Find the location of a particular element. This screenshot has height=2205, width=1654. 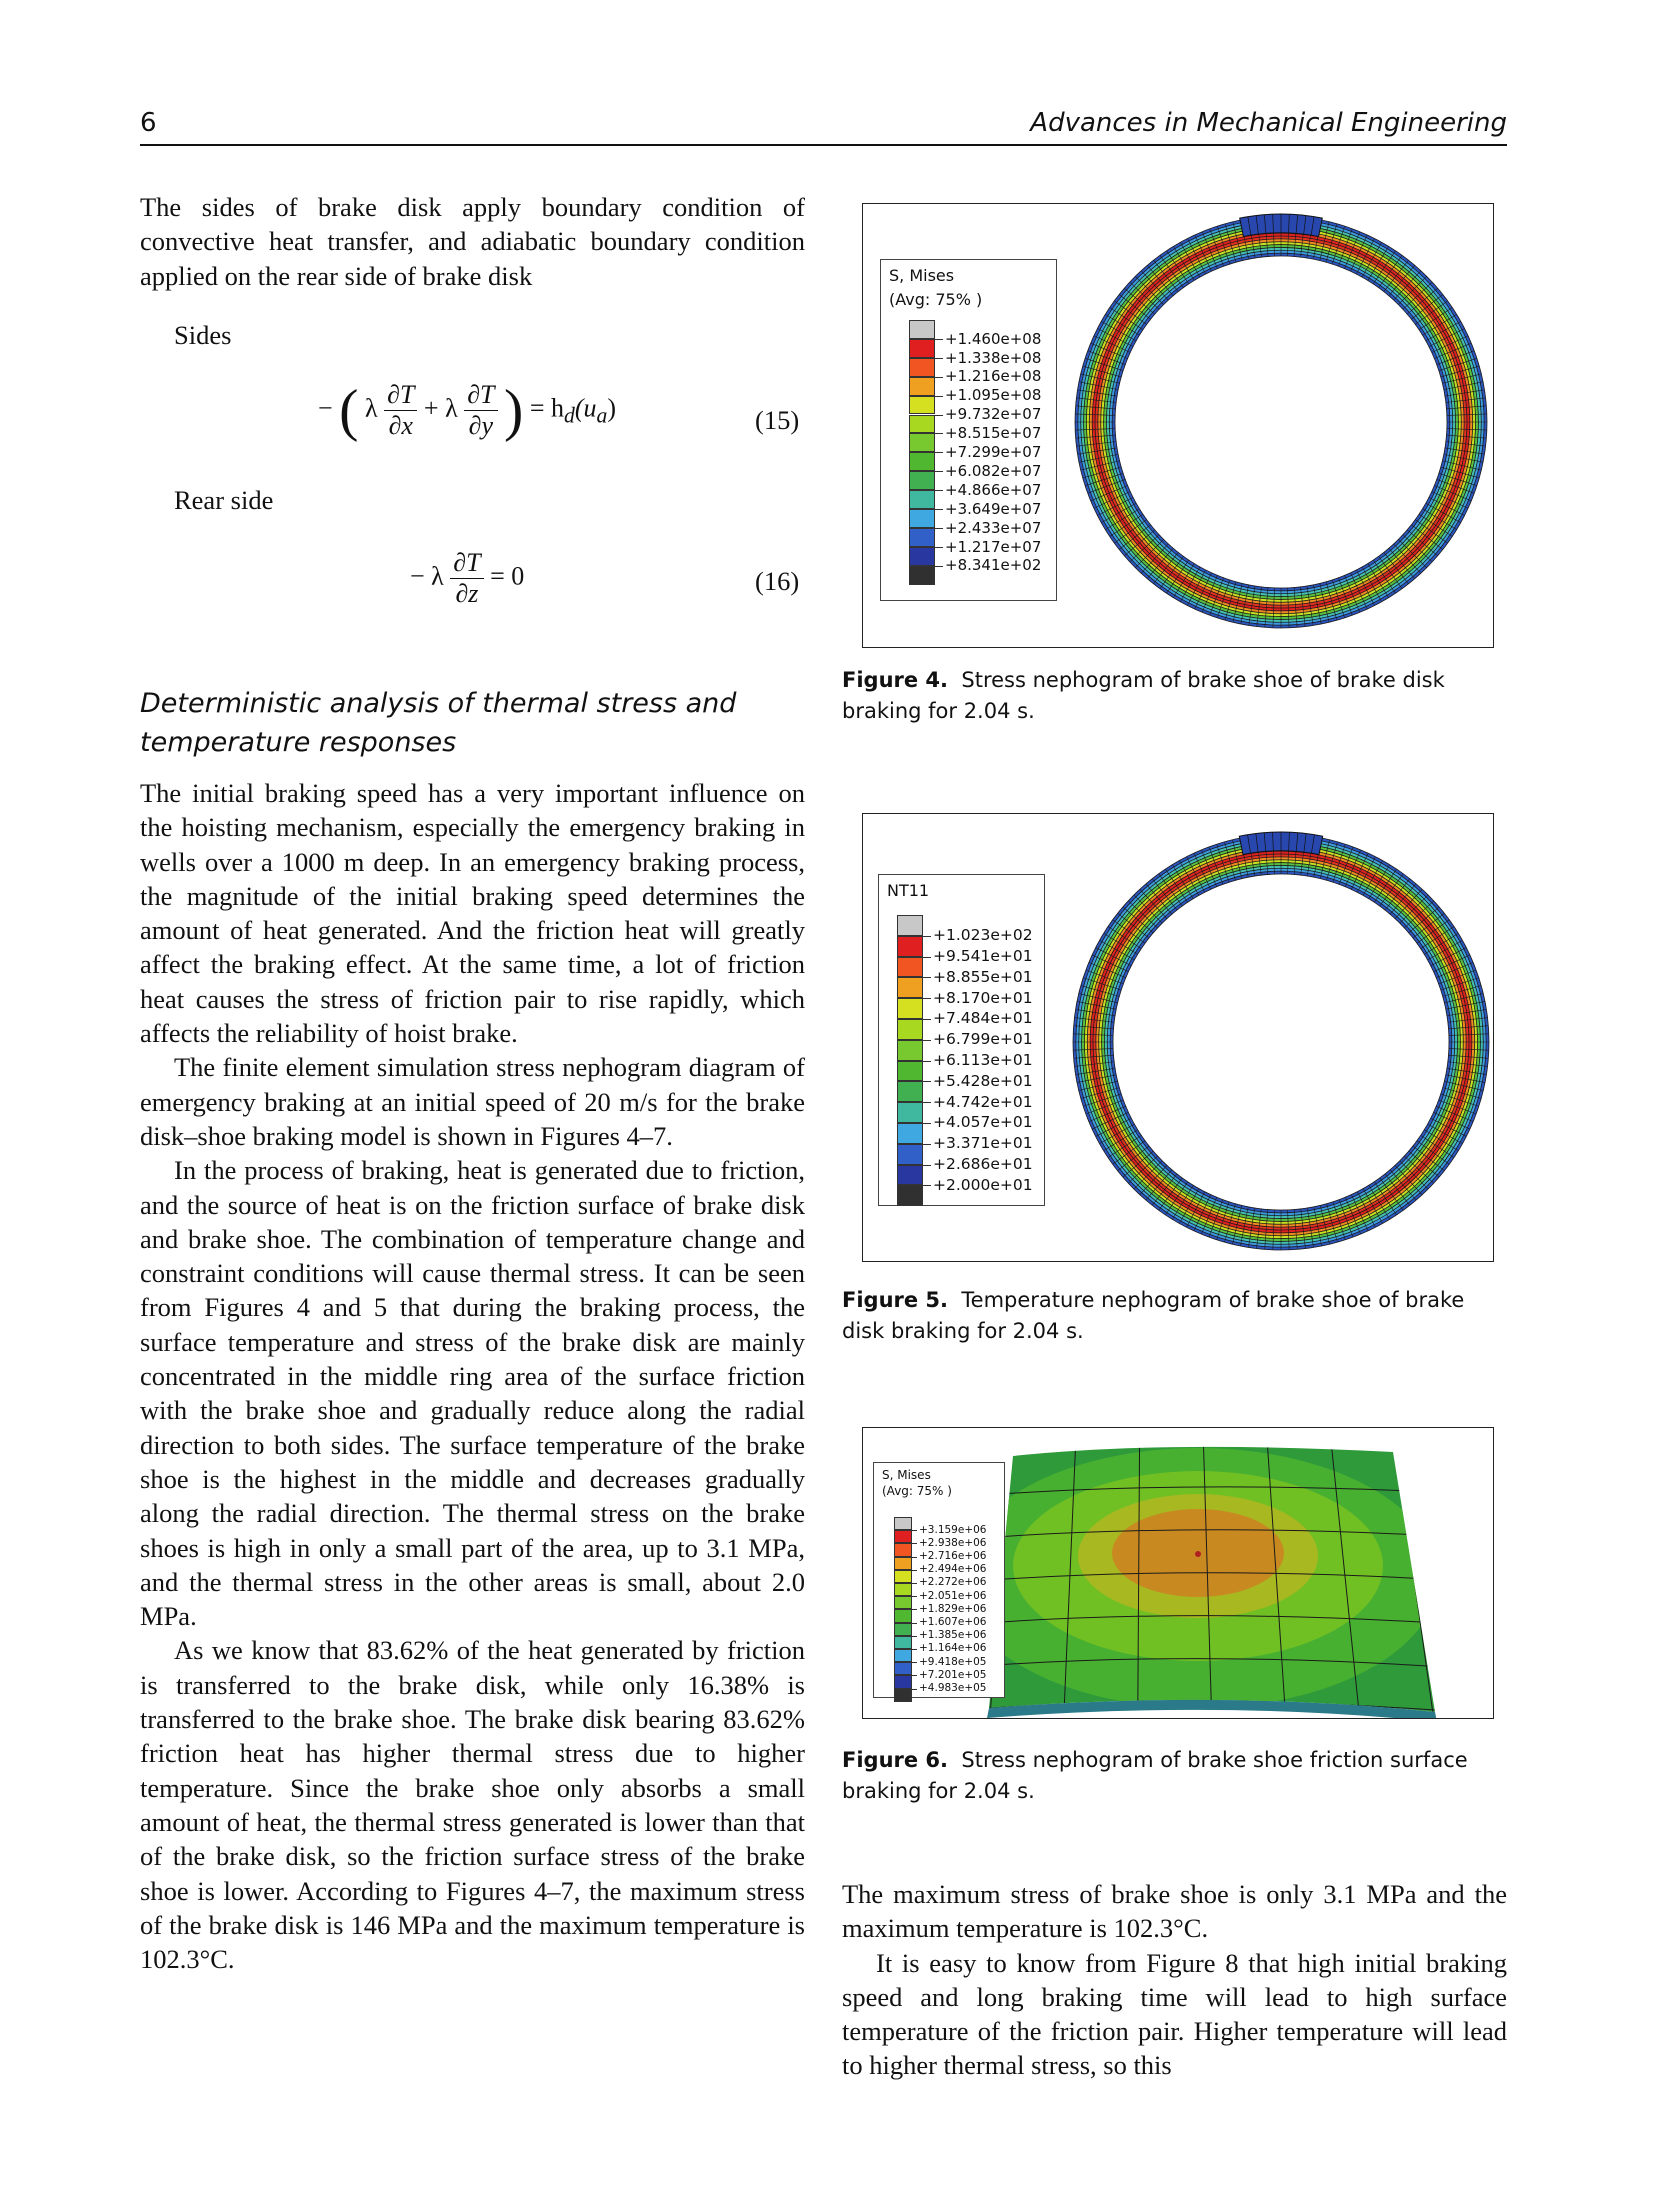

legend-value: +2.716e+06 is located at coordinates (953, 1556).